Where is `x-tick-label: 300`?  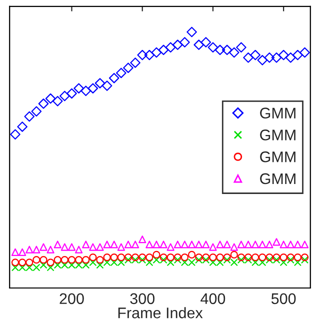 x-tick-label: 300 is located at coordinates (142, 298).